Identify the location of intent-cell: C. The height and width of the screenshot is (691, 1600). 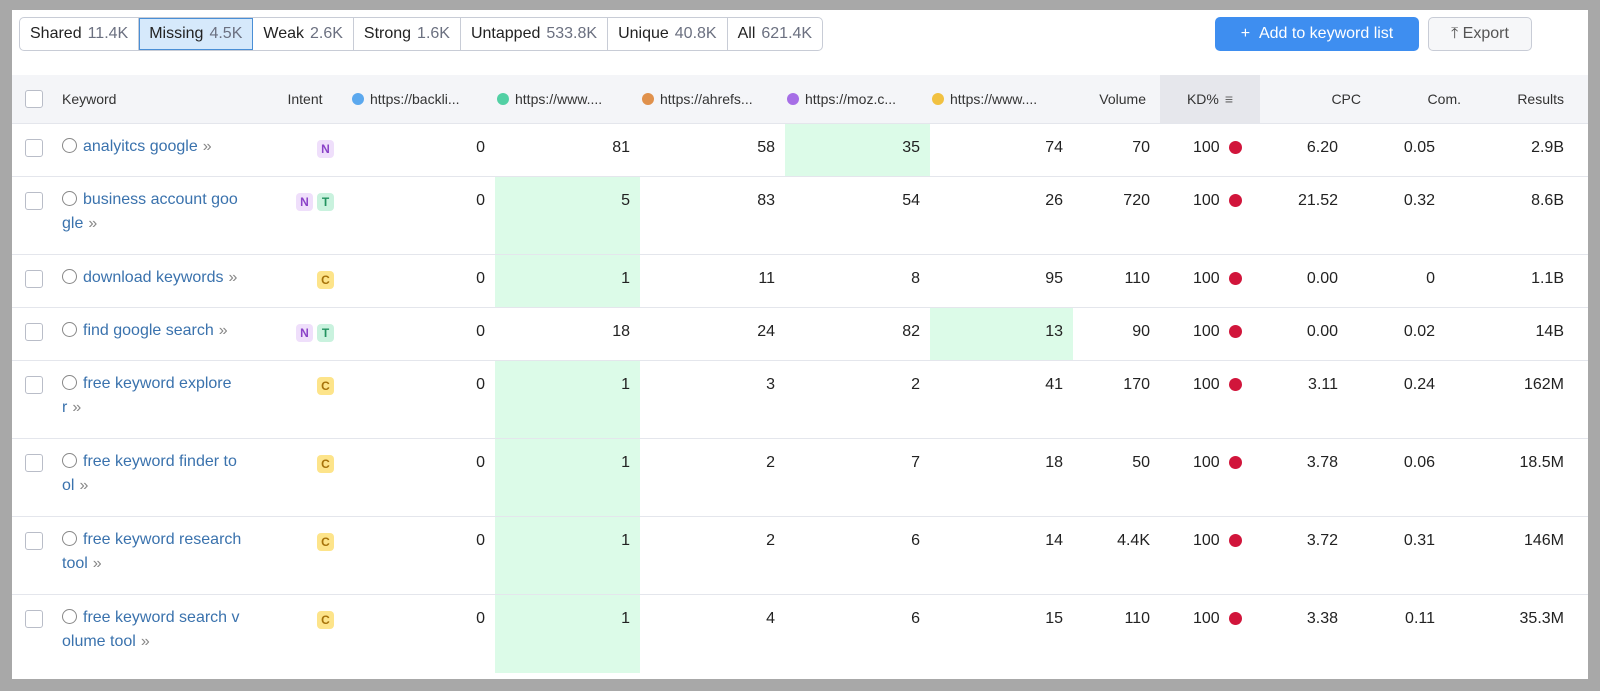
(312, 633).